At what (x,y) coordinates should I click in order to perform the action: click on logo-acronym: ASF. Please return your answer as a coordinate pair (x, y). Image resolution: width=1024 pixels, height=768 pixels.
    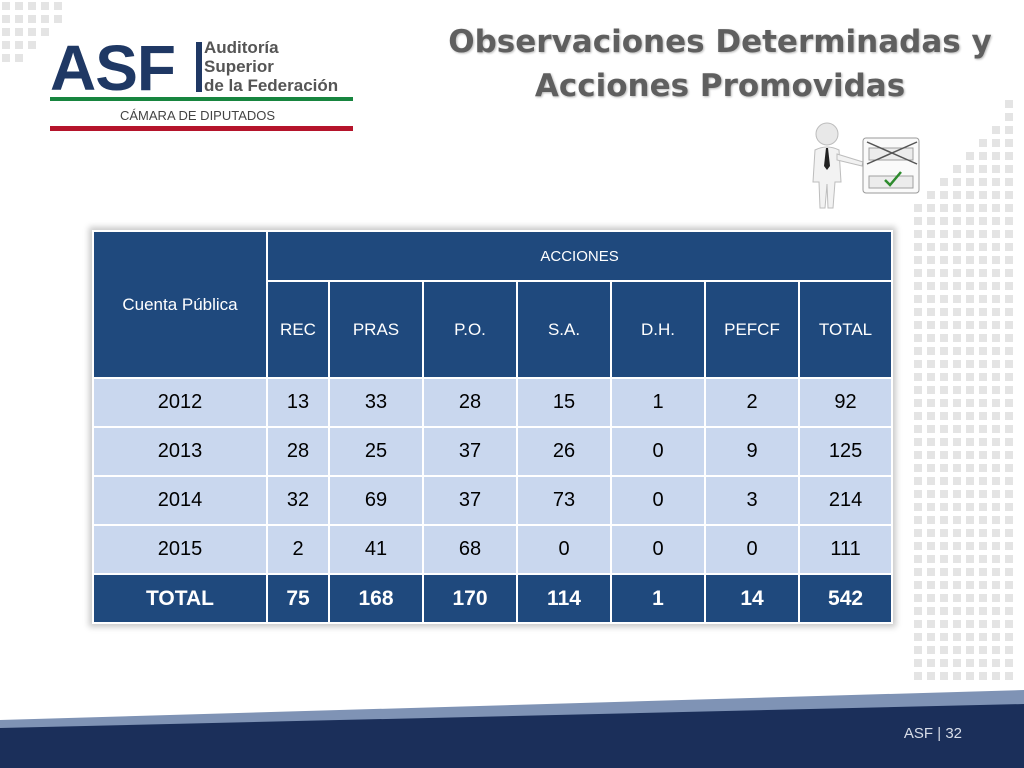
    Looking at the image, I should click on (113, 68).